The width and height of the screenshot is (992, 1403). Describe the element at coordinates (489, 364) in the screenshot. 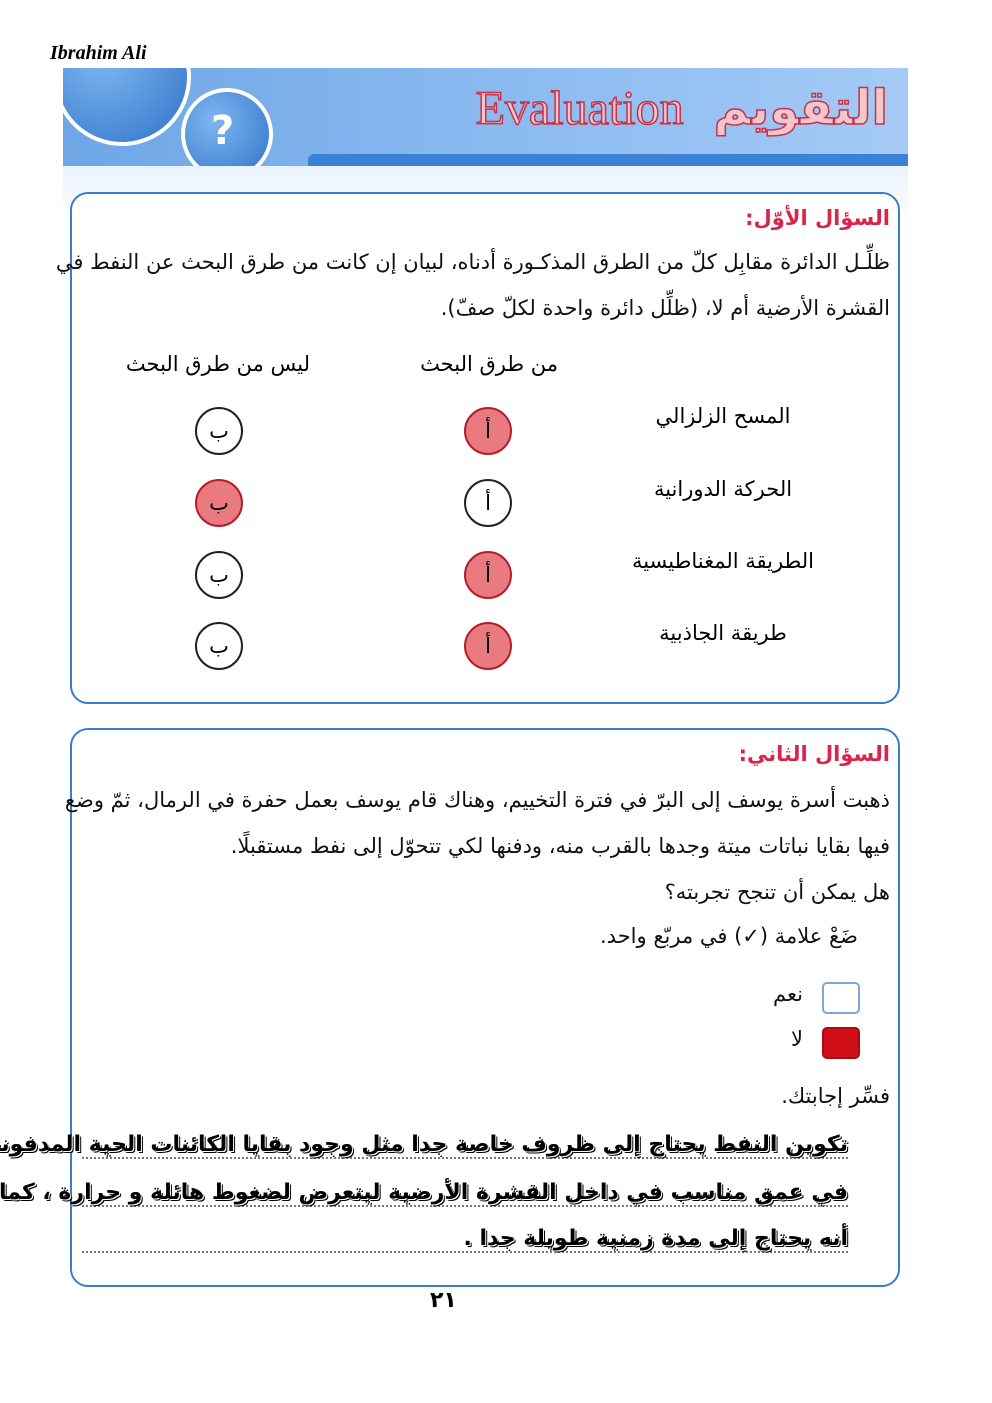

I see `column-header-yes: من طرق البحث` at that location.